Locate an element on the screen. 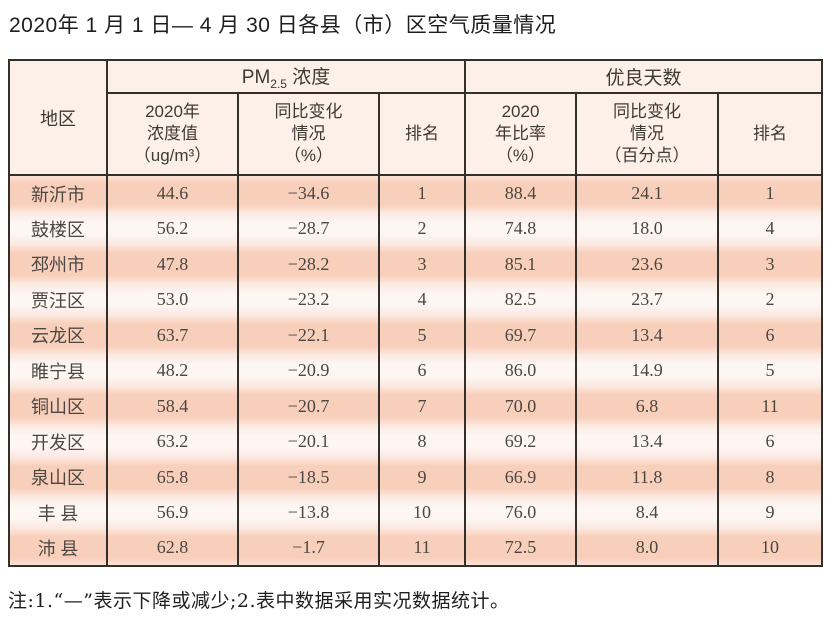 The height and width of the screenshot is (620, 825). cell-good-ratio: 86.0 is located at coordinates (520, 370).